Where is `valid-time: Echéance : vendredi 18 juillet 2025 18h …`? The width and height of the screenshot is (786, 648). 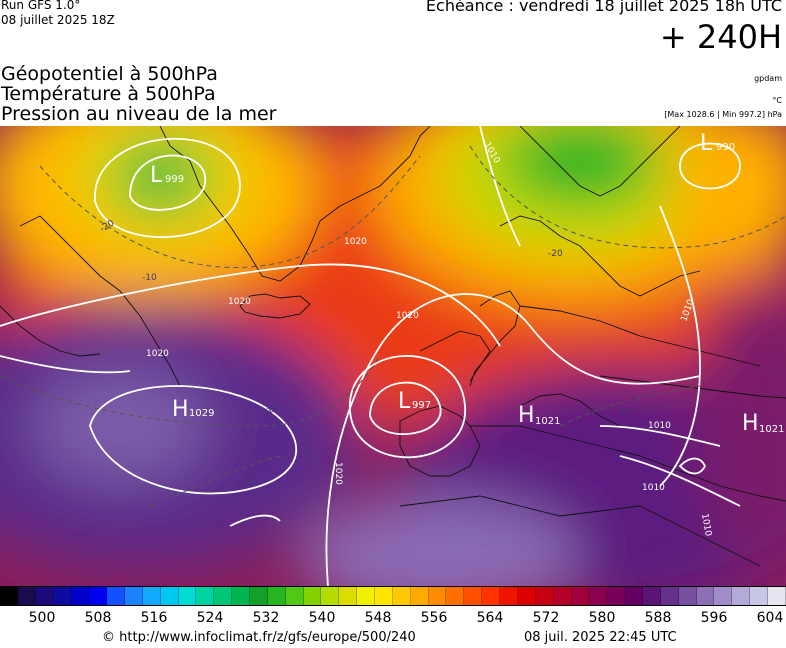 valid-time: Echéance : vendredi 18 juillet 2025 18h … is located at coordinates (603, 7).